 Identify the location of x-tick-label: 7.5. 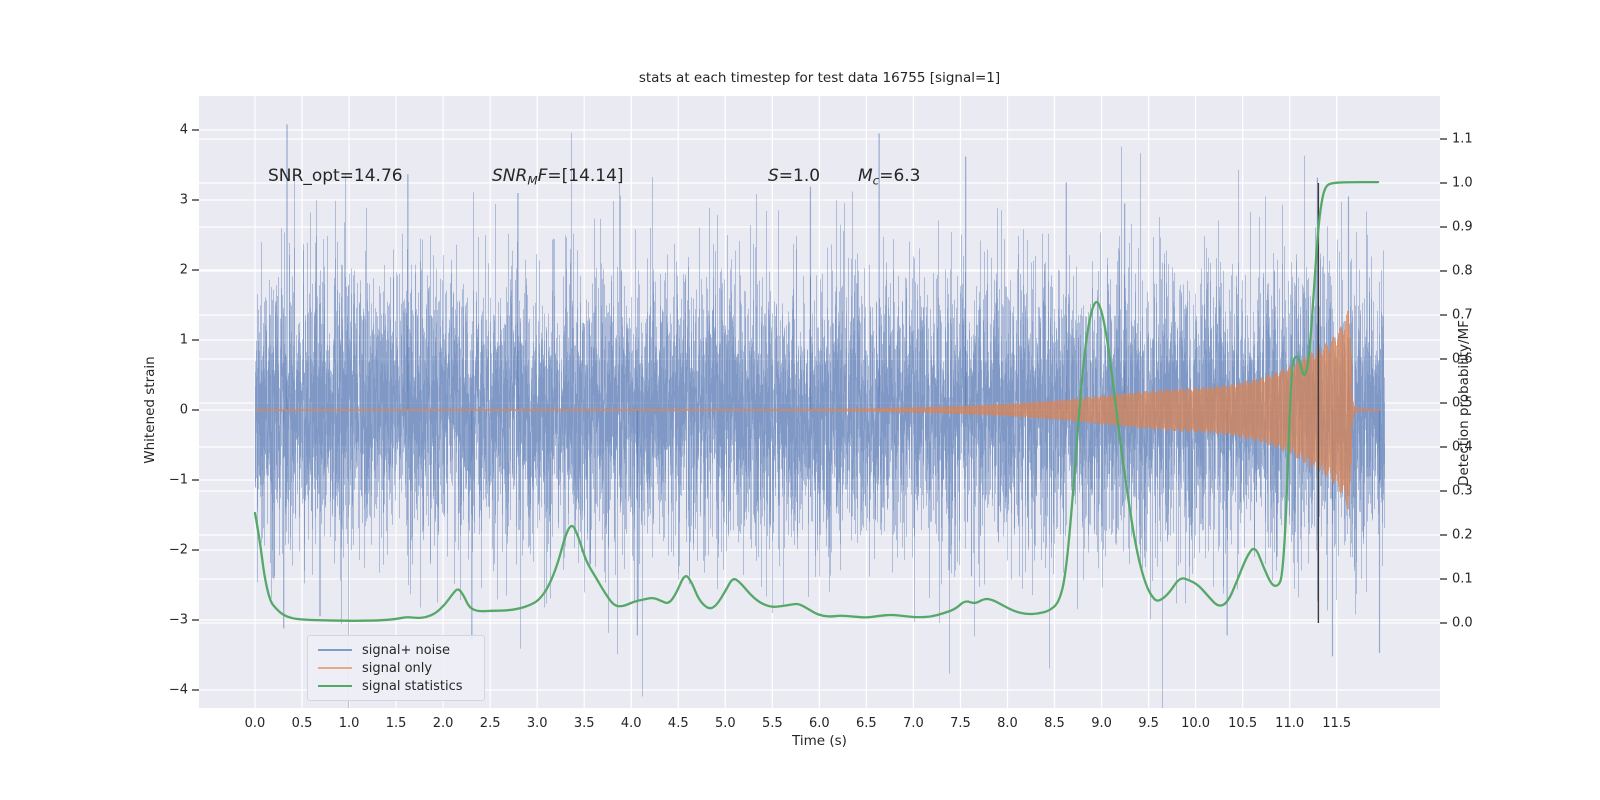
(960, 723).